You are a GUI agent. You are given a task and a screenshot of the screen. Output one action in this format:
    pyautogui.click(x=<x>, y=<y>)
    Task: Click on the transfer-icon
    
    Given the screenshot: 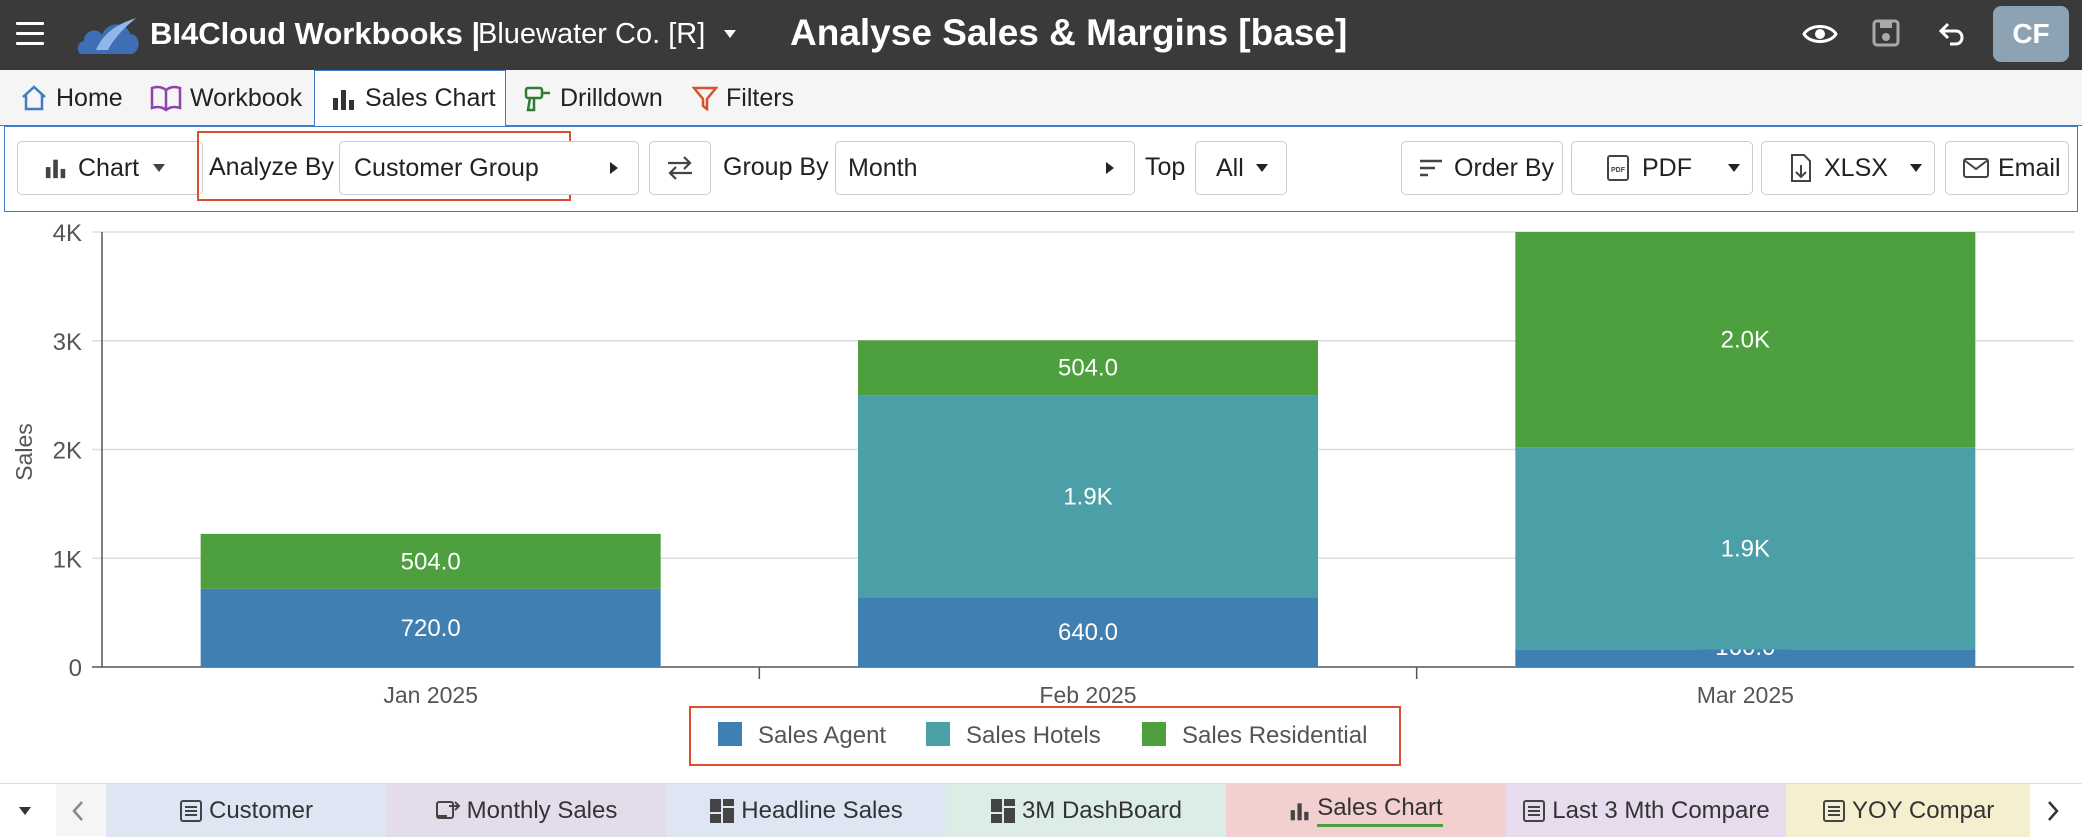 What is the action you would take?
    pyautogui.click(x=448, y=809)
    